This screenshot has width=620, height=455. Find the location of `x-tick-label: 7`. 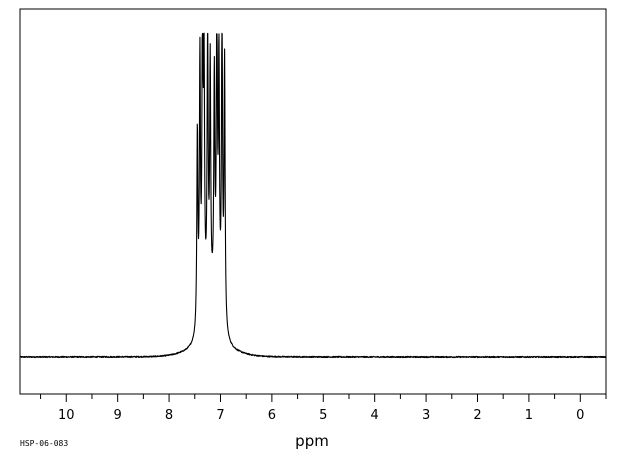

x-tick-label: 7 is located at coordinates (220, 415).